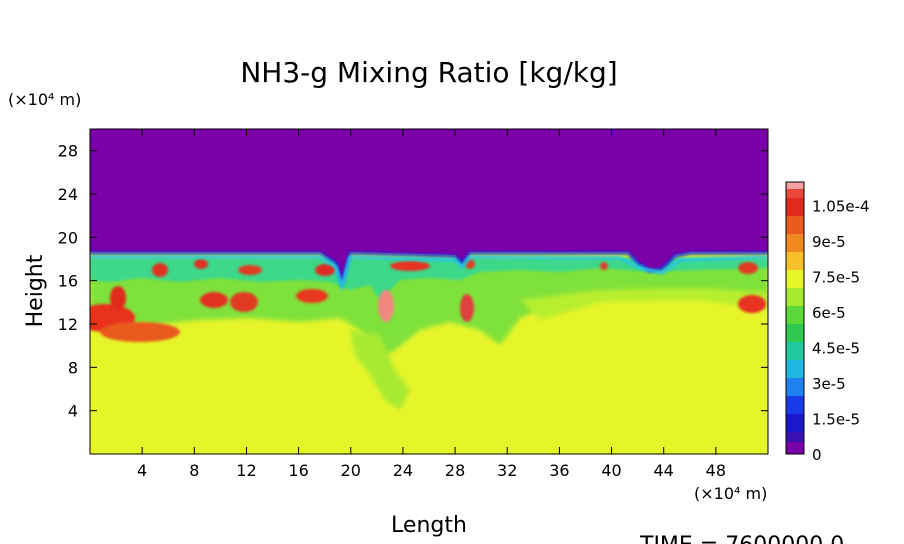 This screenshot has width=904, height=544. What do you see at coordinates (194, 470) in the screenshot?
I see `x-tick-label: 8` at bounding box center [194, 470].